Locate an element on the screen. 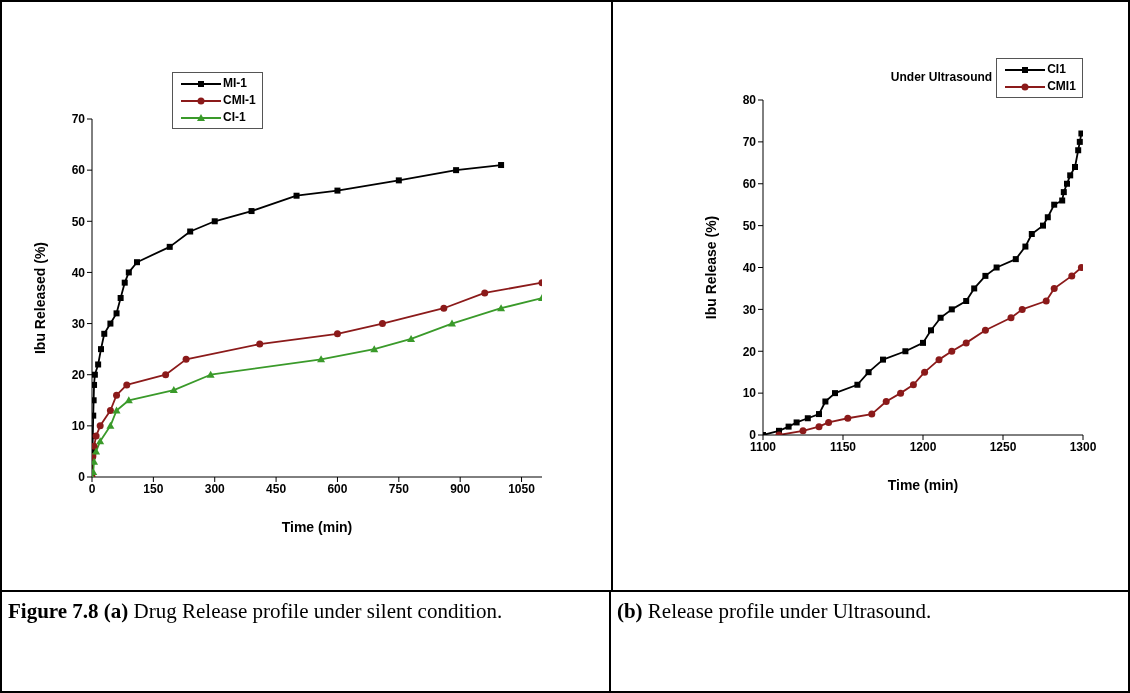 This screenshot has width=1130, height=693. x-axis-title: Time (min) is located at coordinates (317, 527).